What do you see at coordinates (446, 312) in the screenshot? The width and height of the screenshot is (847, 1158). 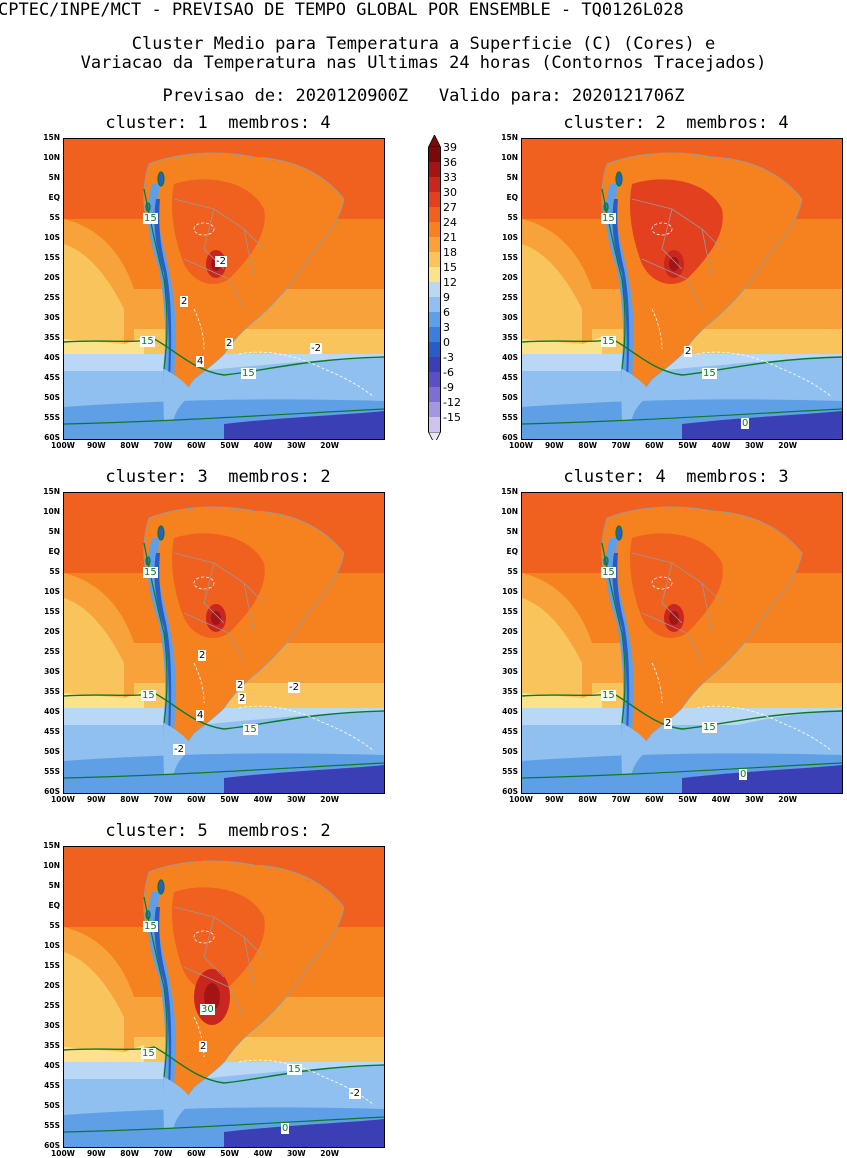 I see `colorbar-label: 6` at bounding box center [446, 312].